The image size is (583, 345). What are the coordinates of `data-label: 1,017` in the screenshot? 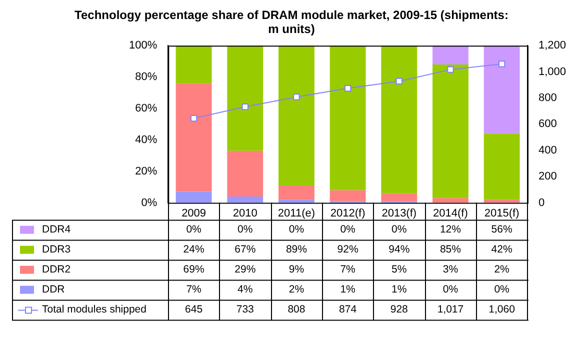 It's located at (450, 310).